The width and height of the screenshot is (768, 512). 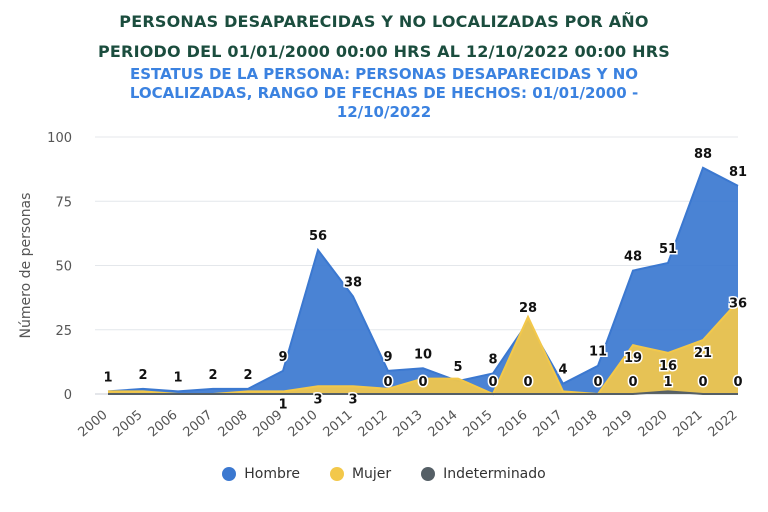 I want to click on x-tick-label: 2020, so click(x=653, y=424).